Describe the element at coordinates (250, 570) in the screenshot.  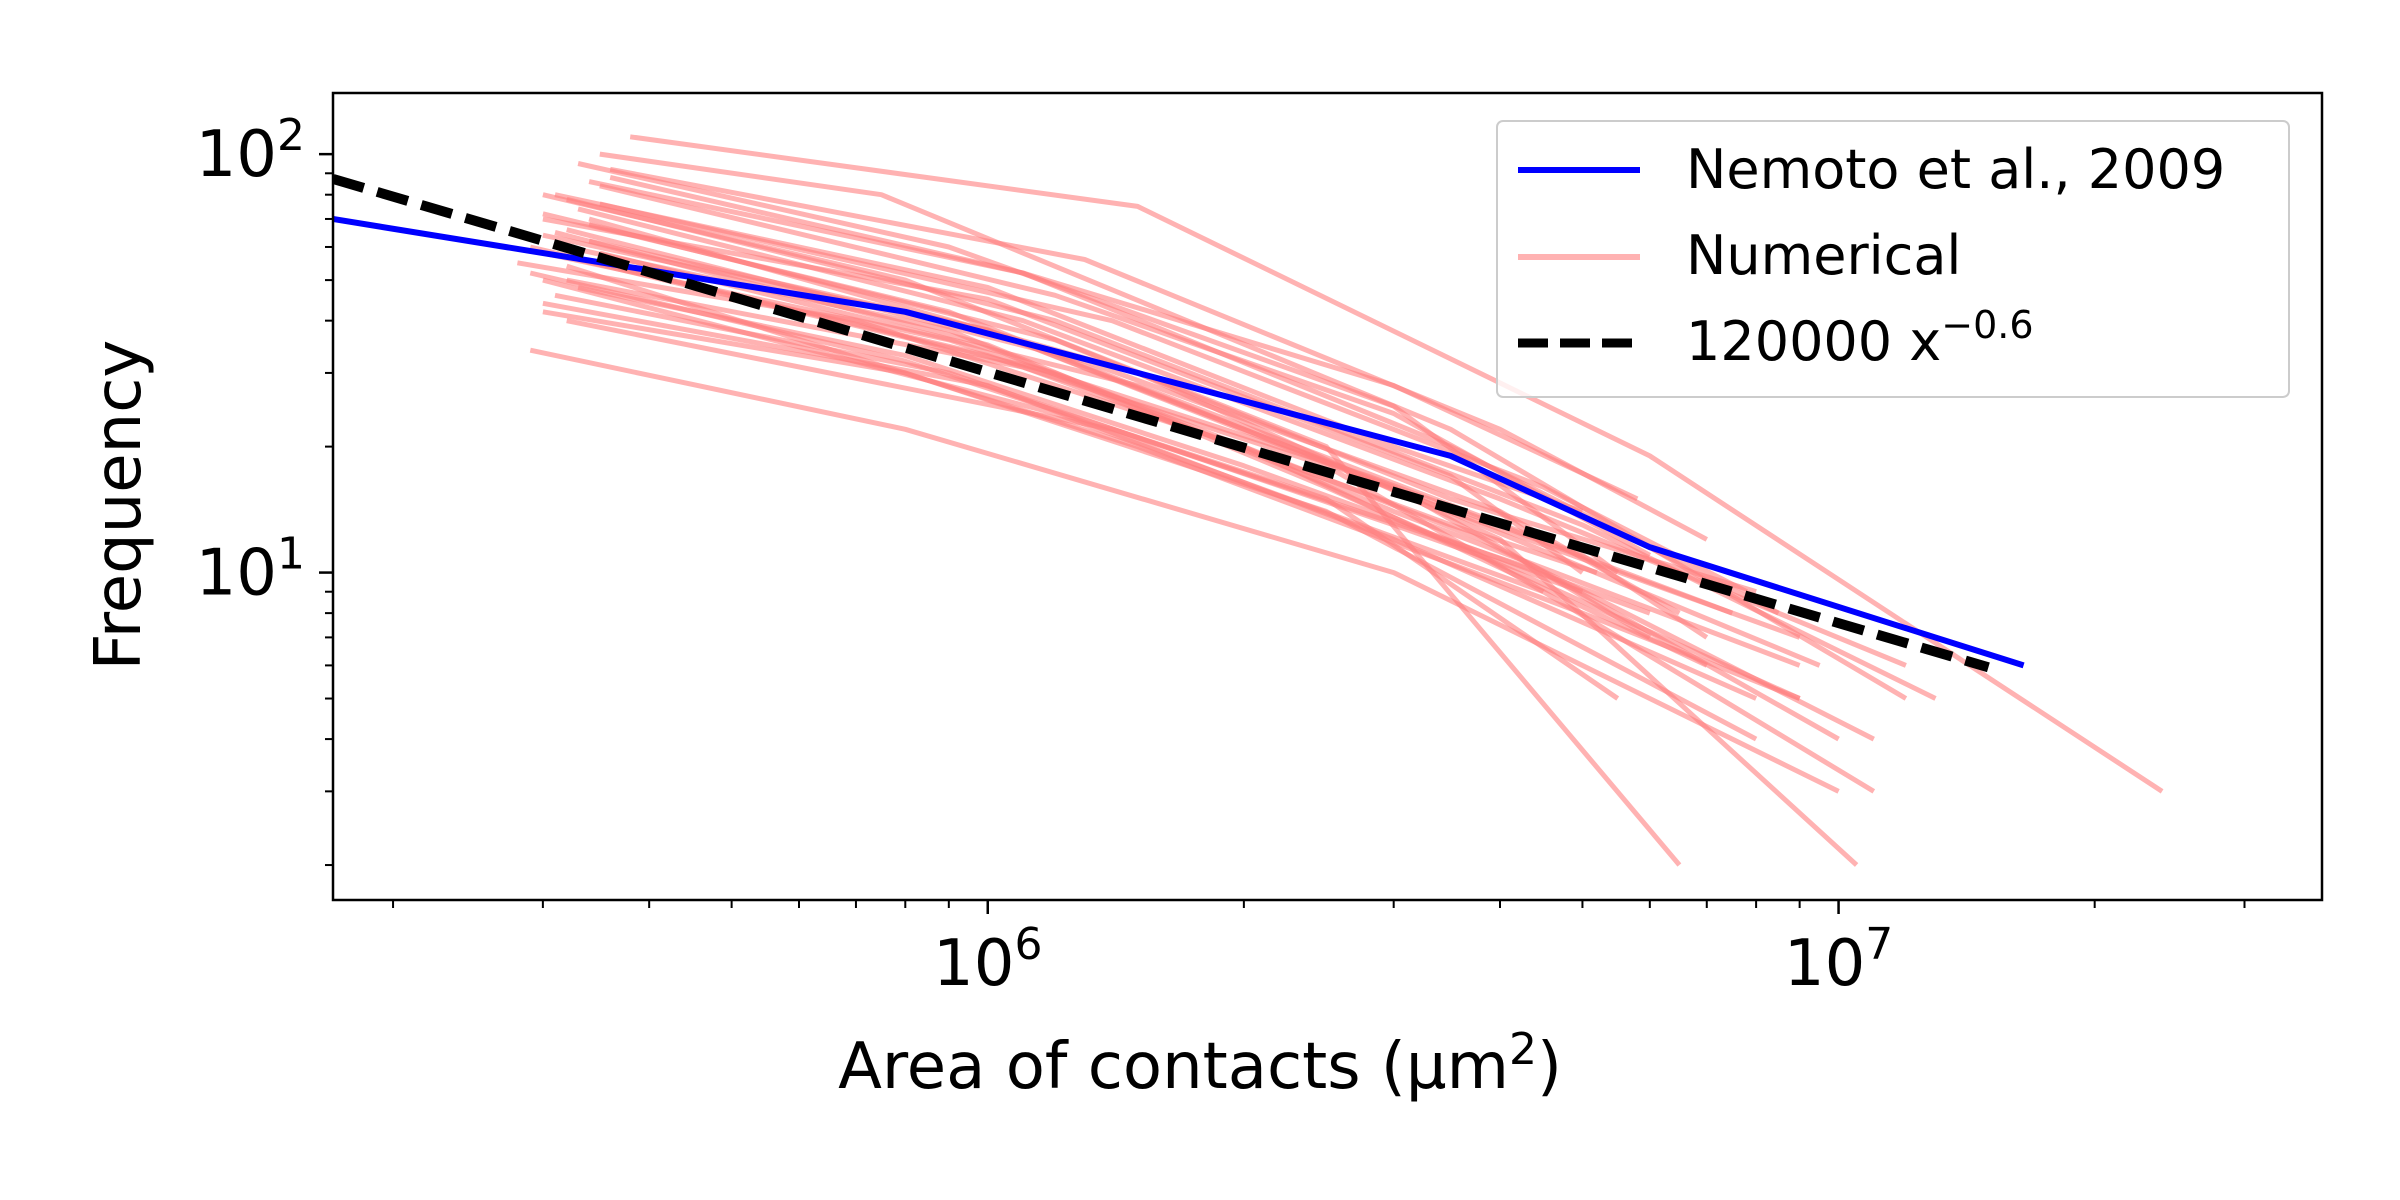
I see `y-tick-label: 101` at that location.